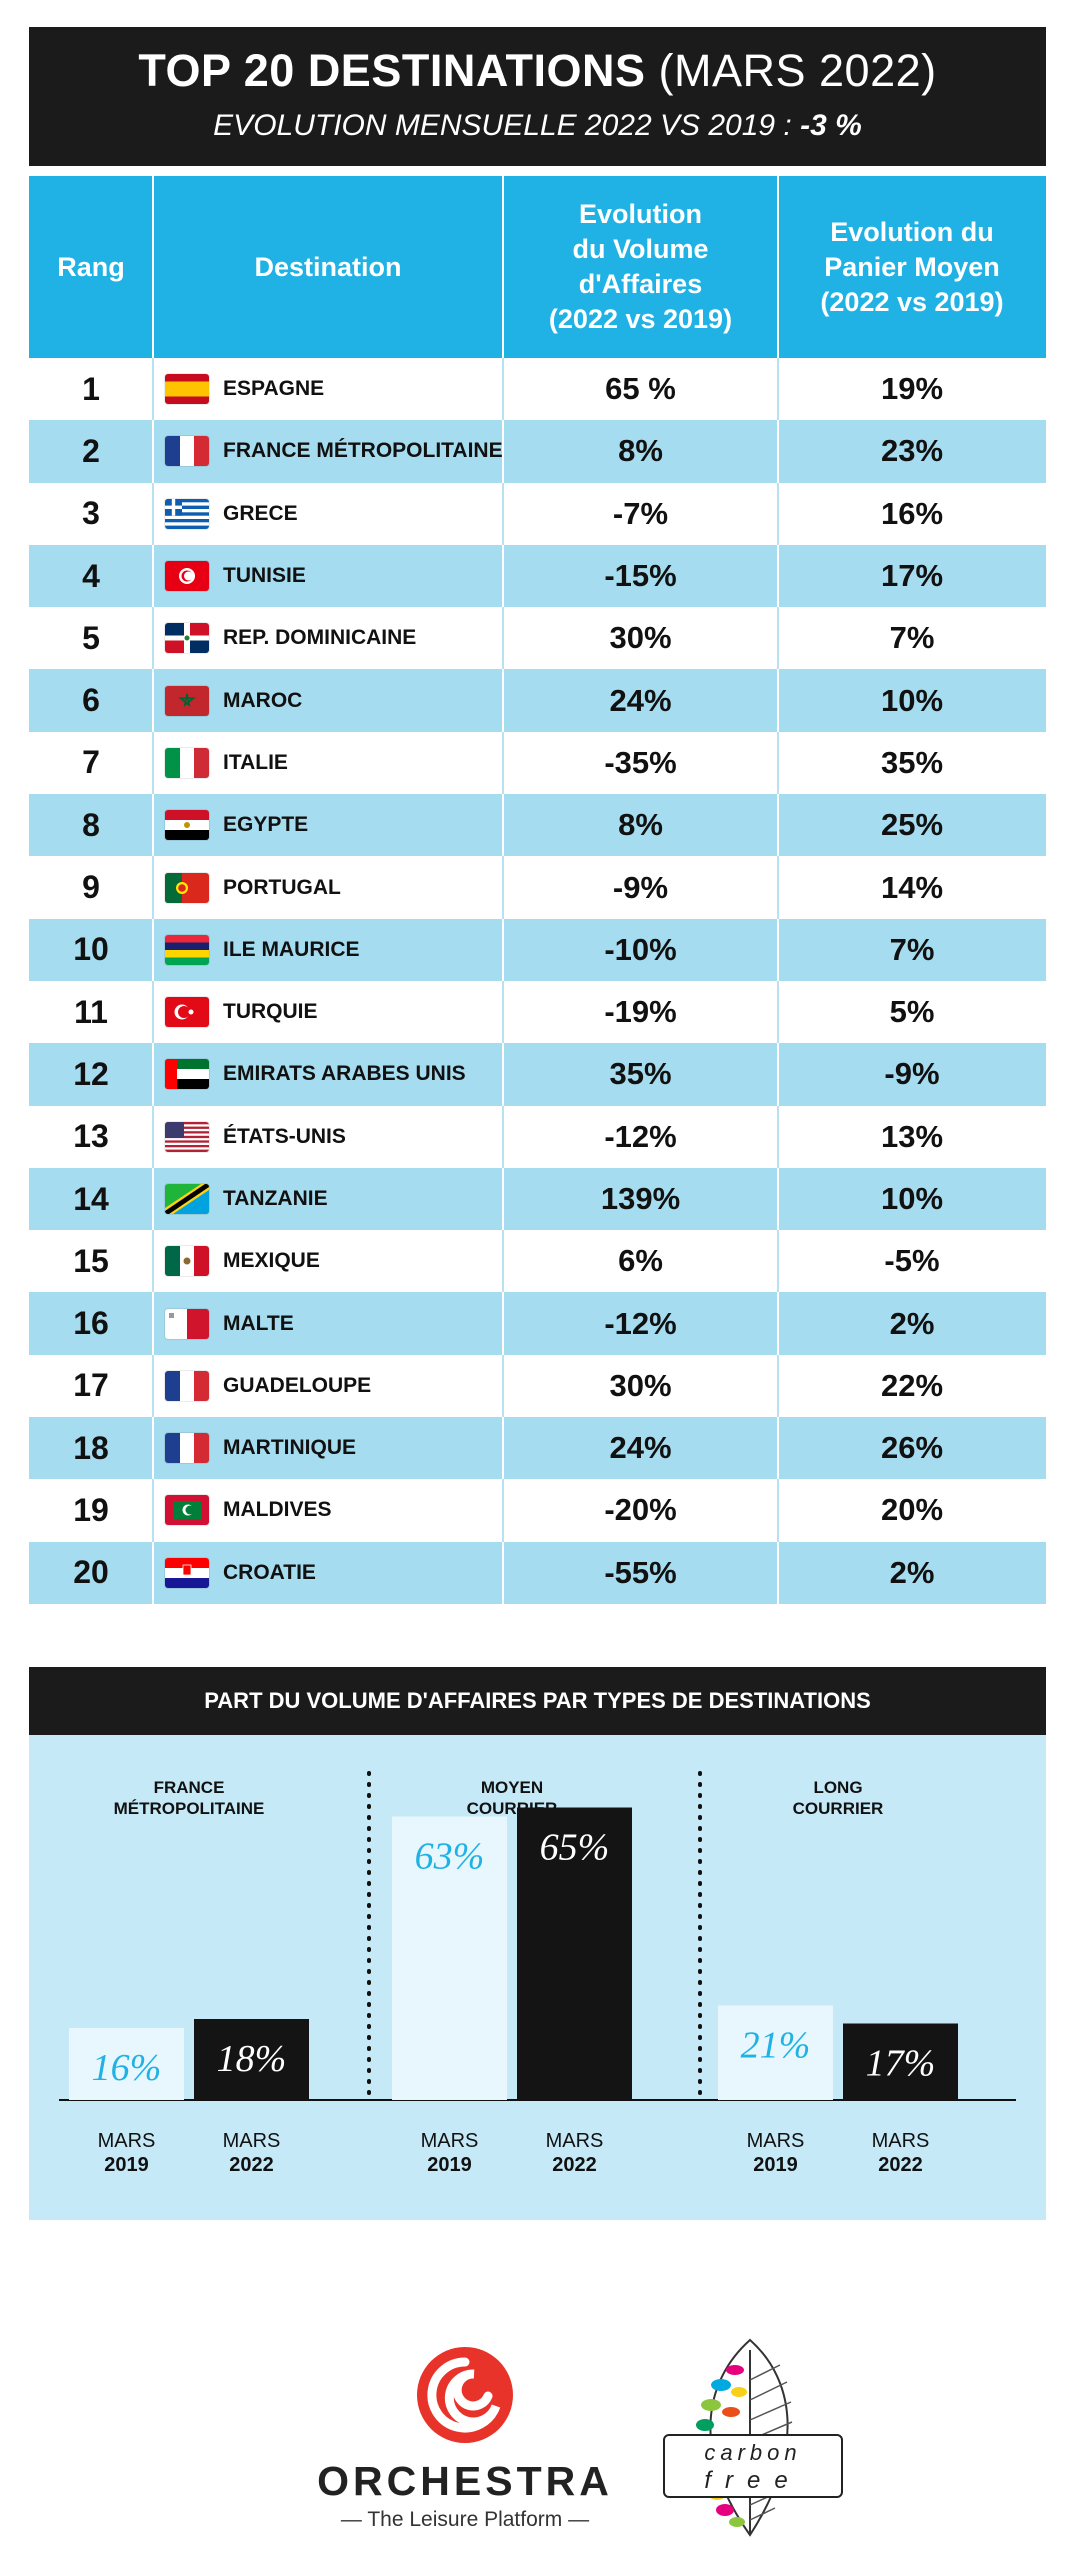 The width and height of the screenshot is (1076, 2560). Describe the element at coordinates (912, 825) in the screenshot. I see `basket-evolution-cell: 25%` at that location.